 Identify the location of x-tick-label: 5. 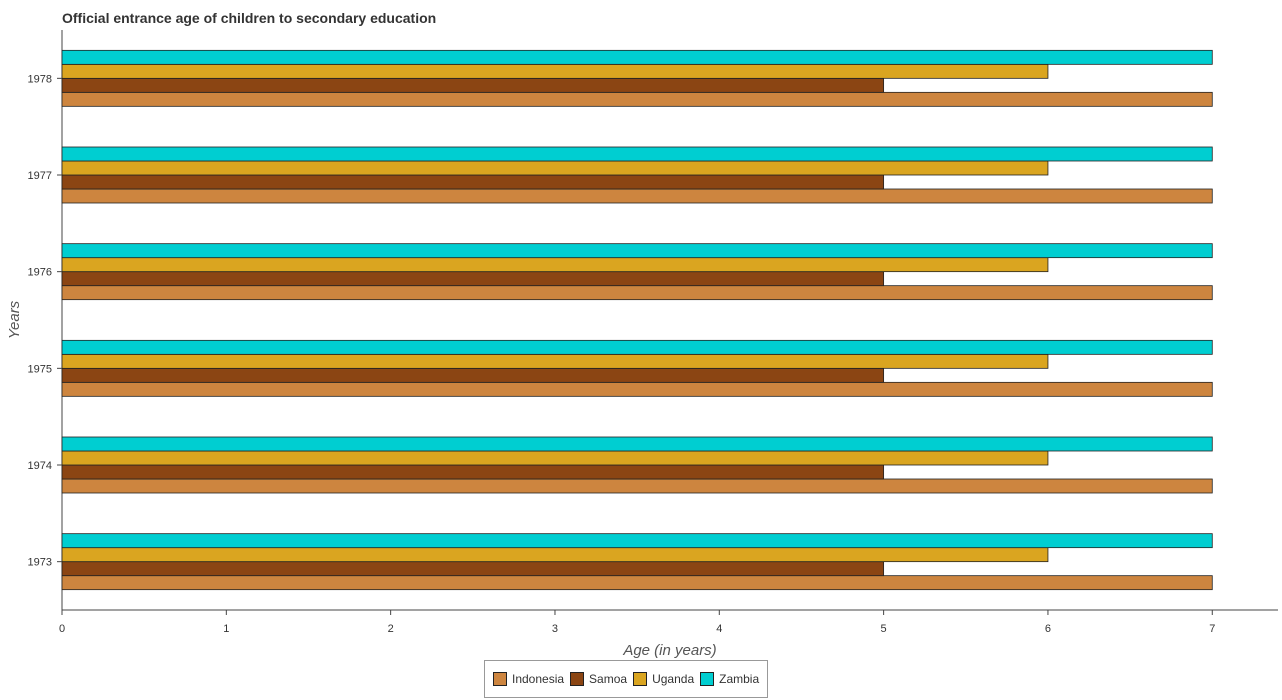
(884, 629).